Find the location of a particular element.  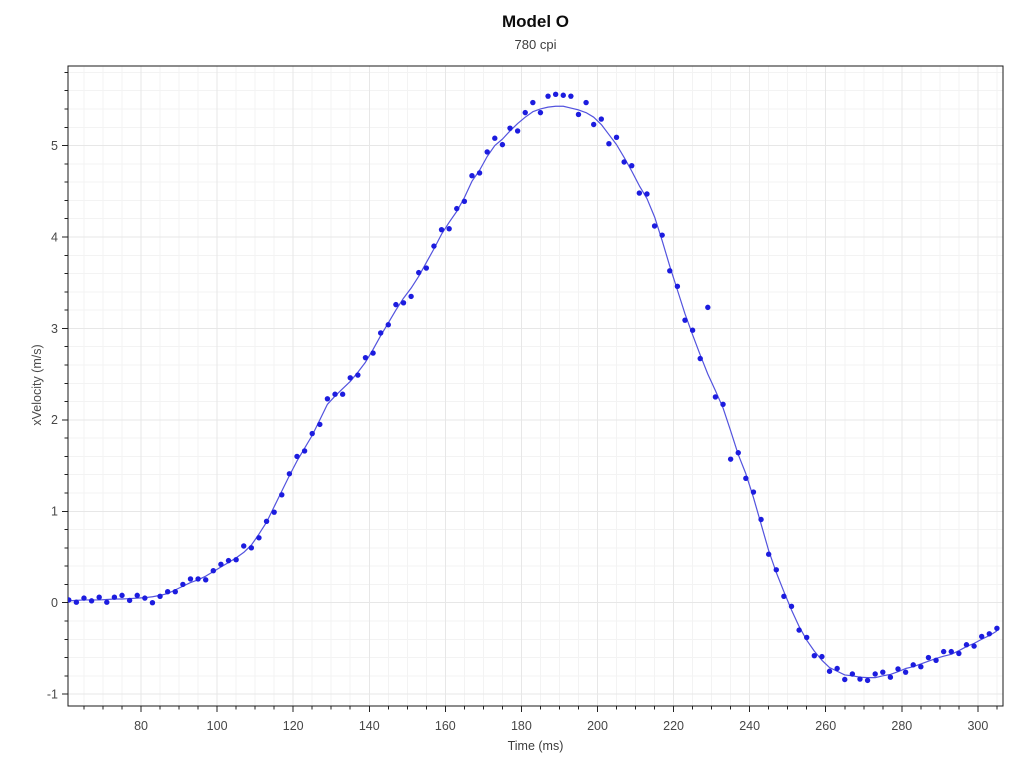

x-axis-label: Time (ms) is located at coordinates (535, 746).